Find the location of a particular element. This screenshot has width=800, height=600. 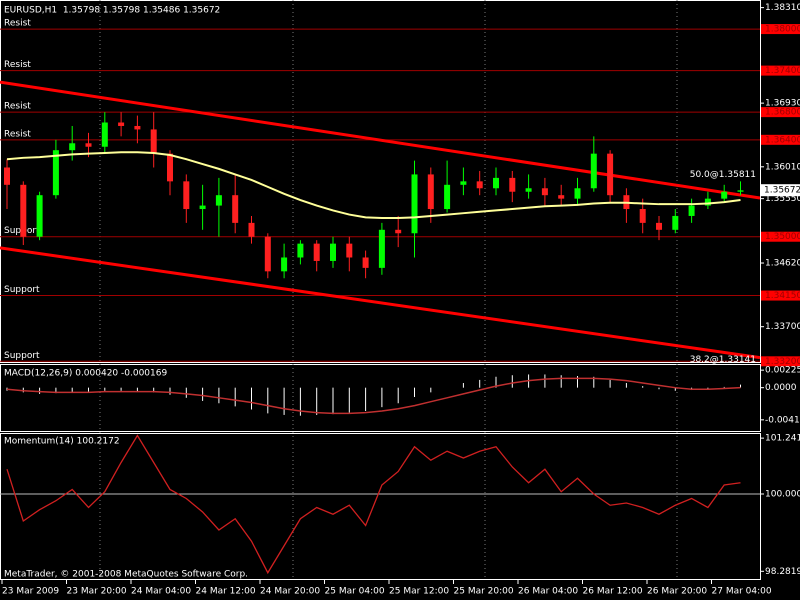

moving-average is located at coordinates (373, 185).